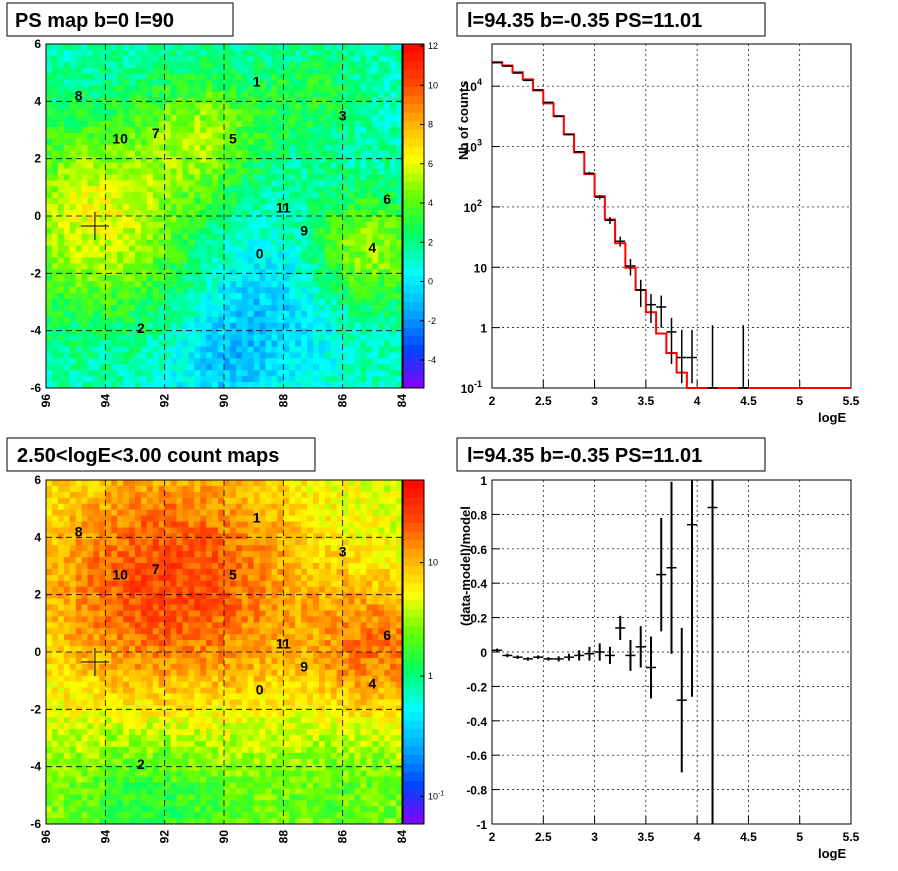  What do you see at coordinates (432, 321) in the screenshot?
I see `colorbar-tick-label: -2` at bounding box center [432, 321].